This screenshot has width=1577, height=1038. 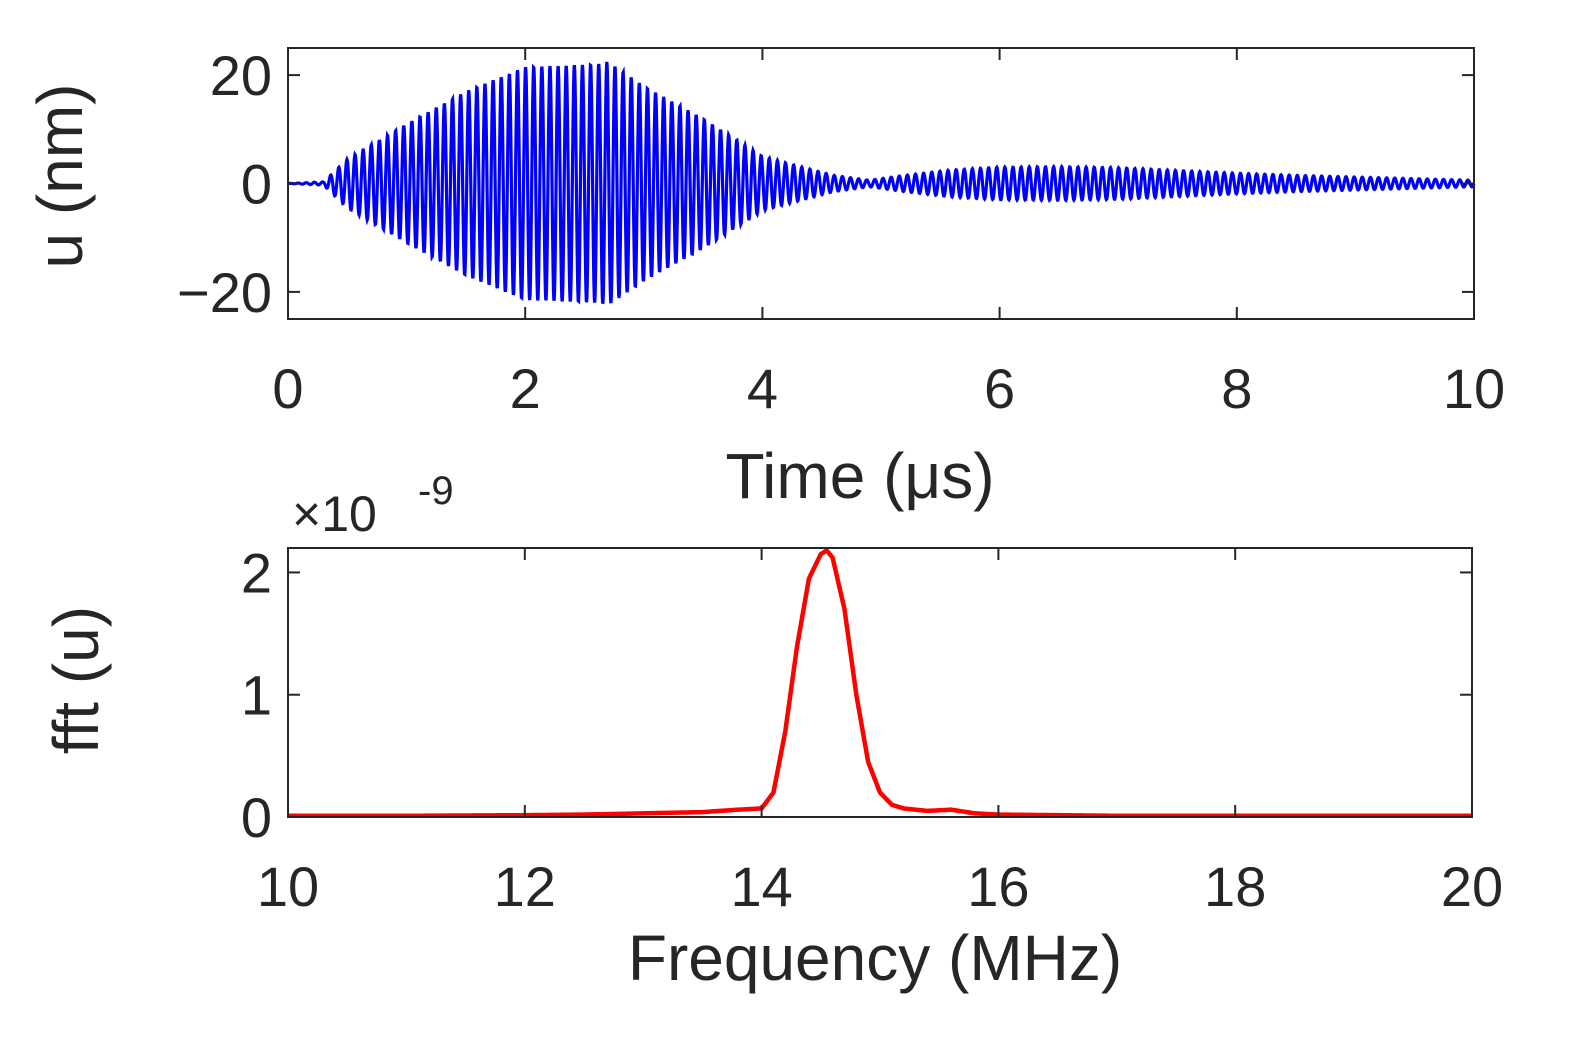 I want to click on fft-axis-label: fft (u), so click(x=76, y=680).